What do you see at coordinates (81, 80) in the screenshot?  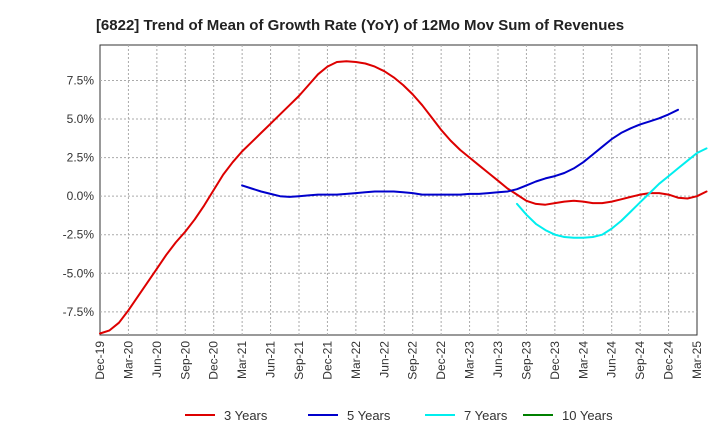 I see `y-tick-label: 7.5%` at bounding box center [81, 80].